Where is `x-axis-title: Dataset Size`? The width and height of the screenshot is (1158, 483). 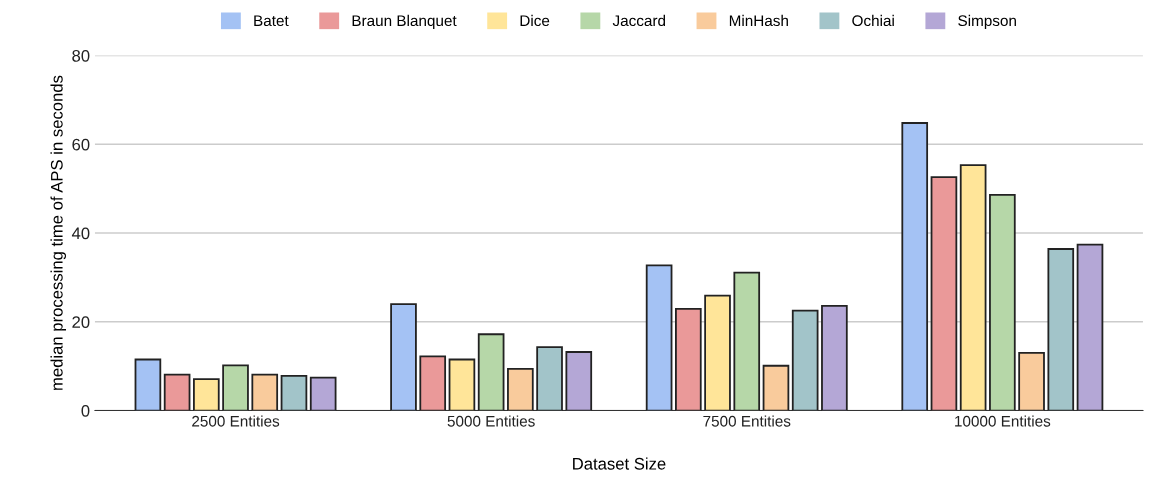
x-axis-title: Dataset Size is located at coordinates (619, 463).